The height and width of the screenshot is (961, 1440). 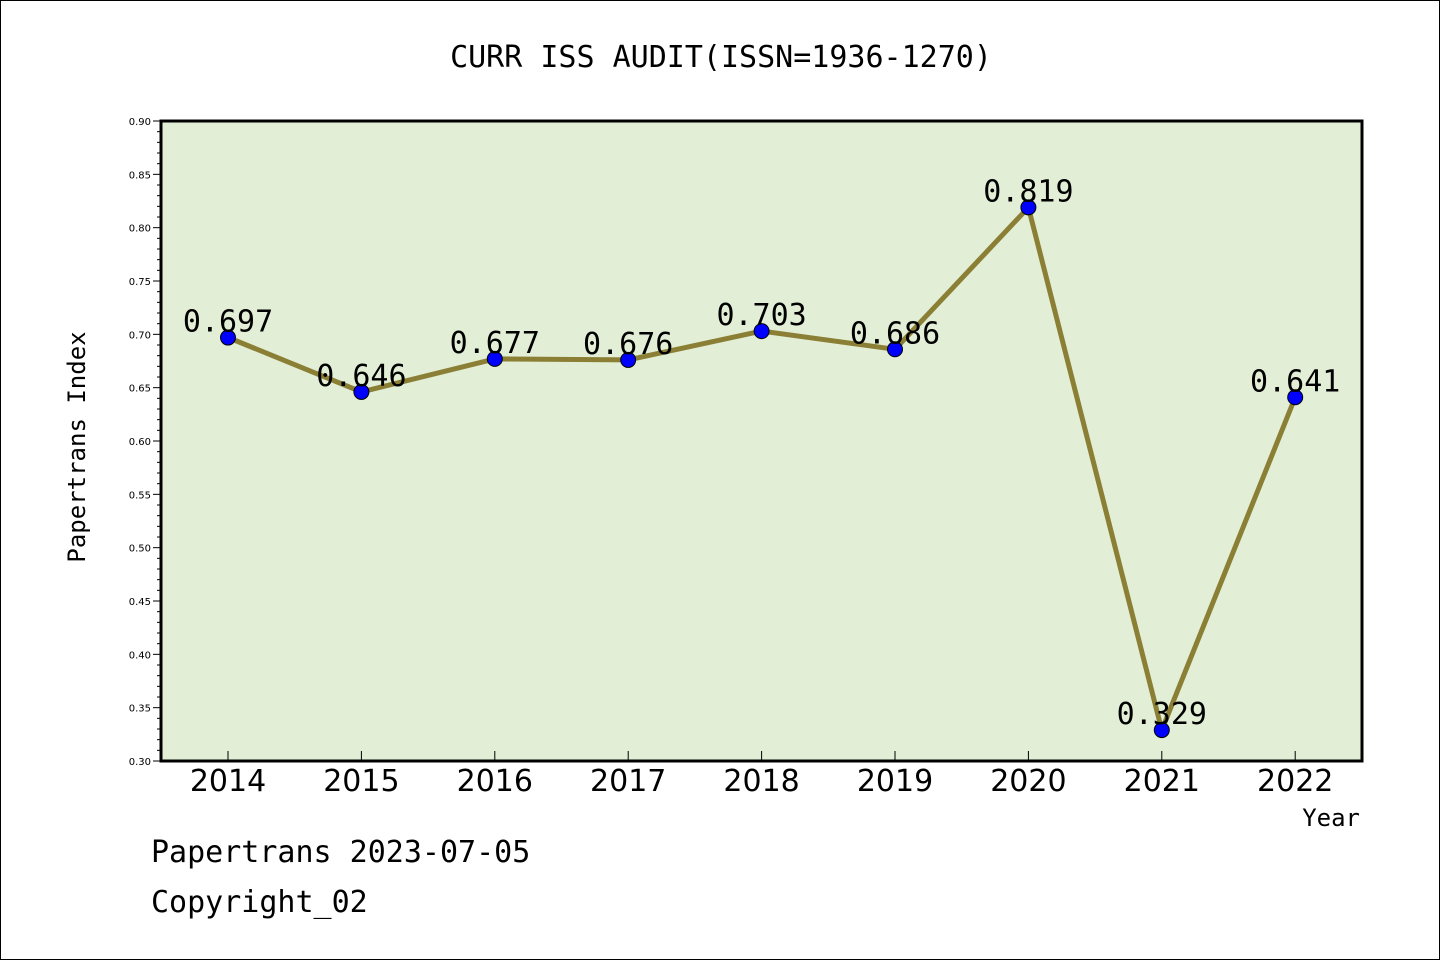 What do you see at coordinates (140, 549) in the screenshot?
I see `y-tick-label: 0.50` at bounding box center [140, 549].